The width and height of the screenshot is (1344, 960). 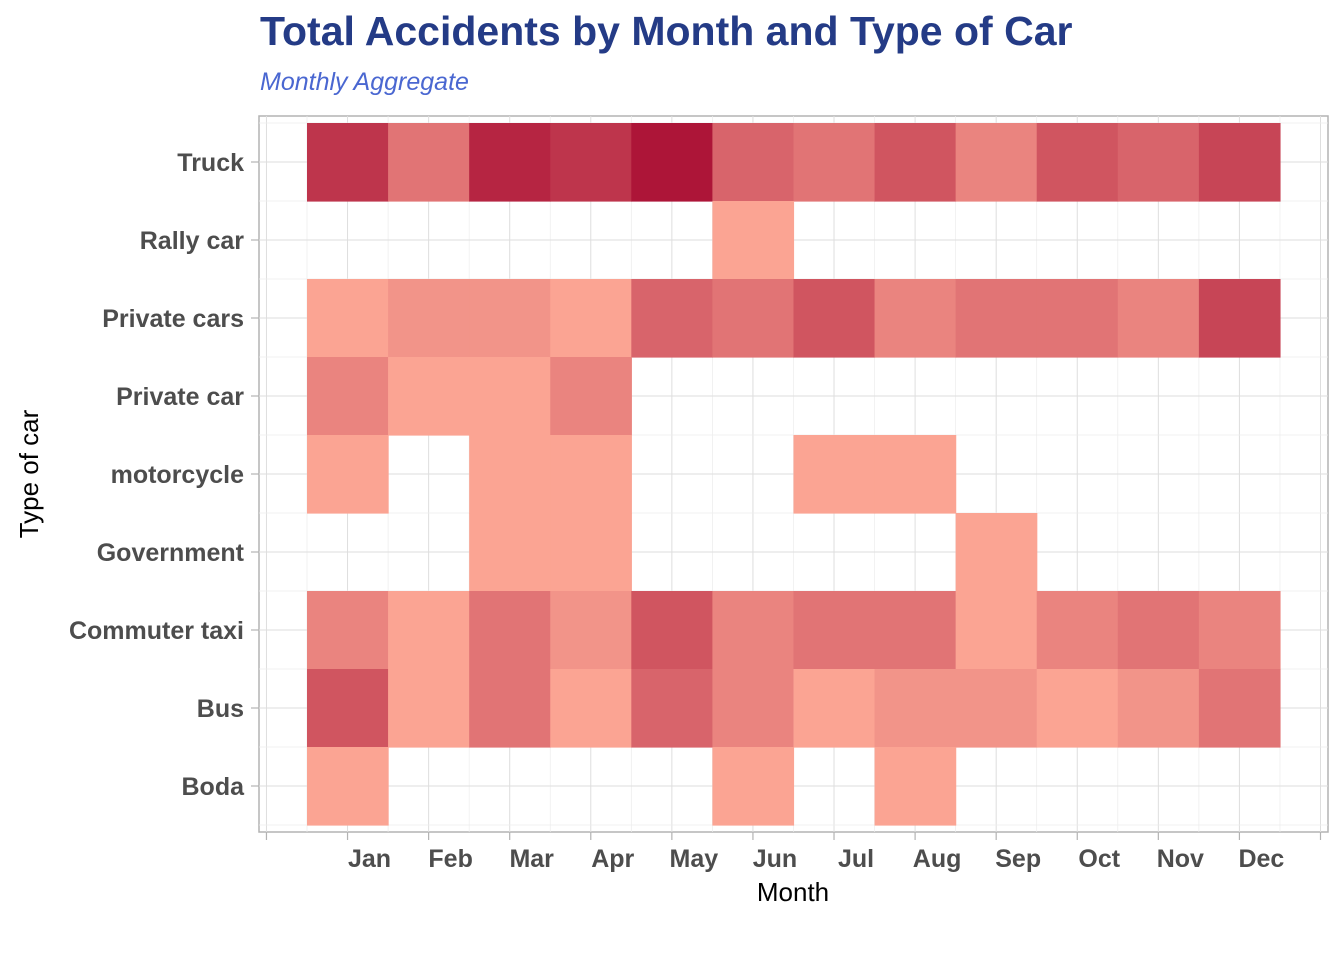 What do you see at coordinates (364, 82) in the screenshot?
I see `chart-subtitle: Monthly Aggregate` at bounding box center [364, 82].